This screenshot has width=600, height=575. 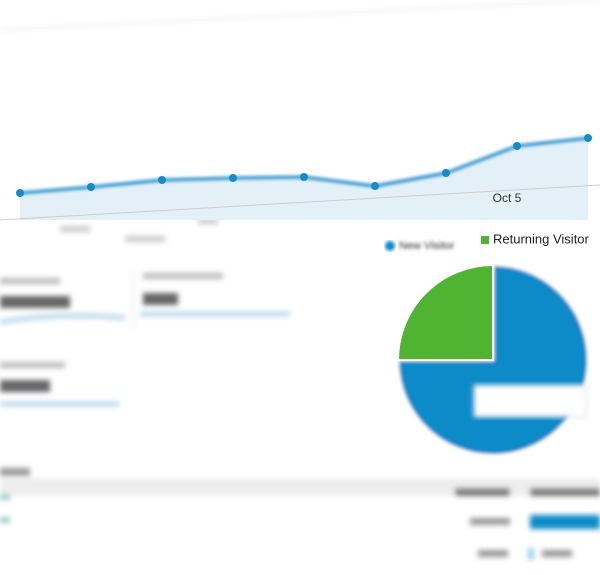 I want to click on pie-chart: New Visitor Returning Visitor, so click(x=487, y=343).